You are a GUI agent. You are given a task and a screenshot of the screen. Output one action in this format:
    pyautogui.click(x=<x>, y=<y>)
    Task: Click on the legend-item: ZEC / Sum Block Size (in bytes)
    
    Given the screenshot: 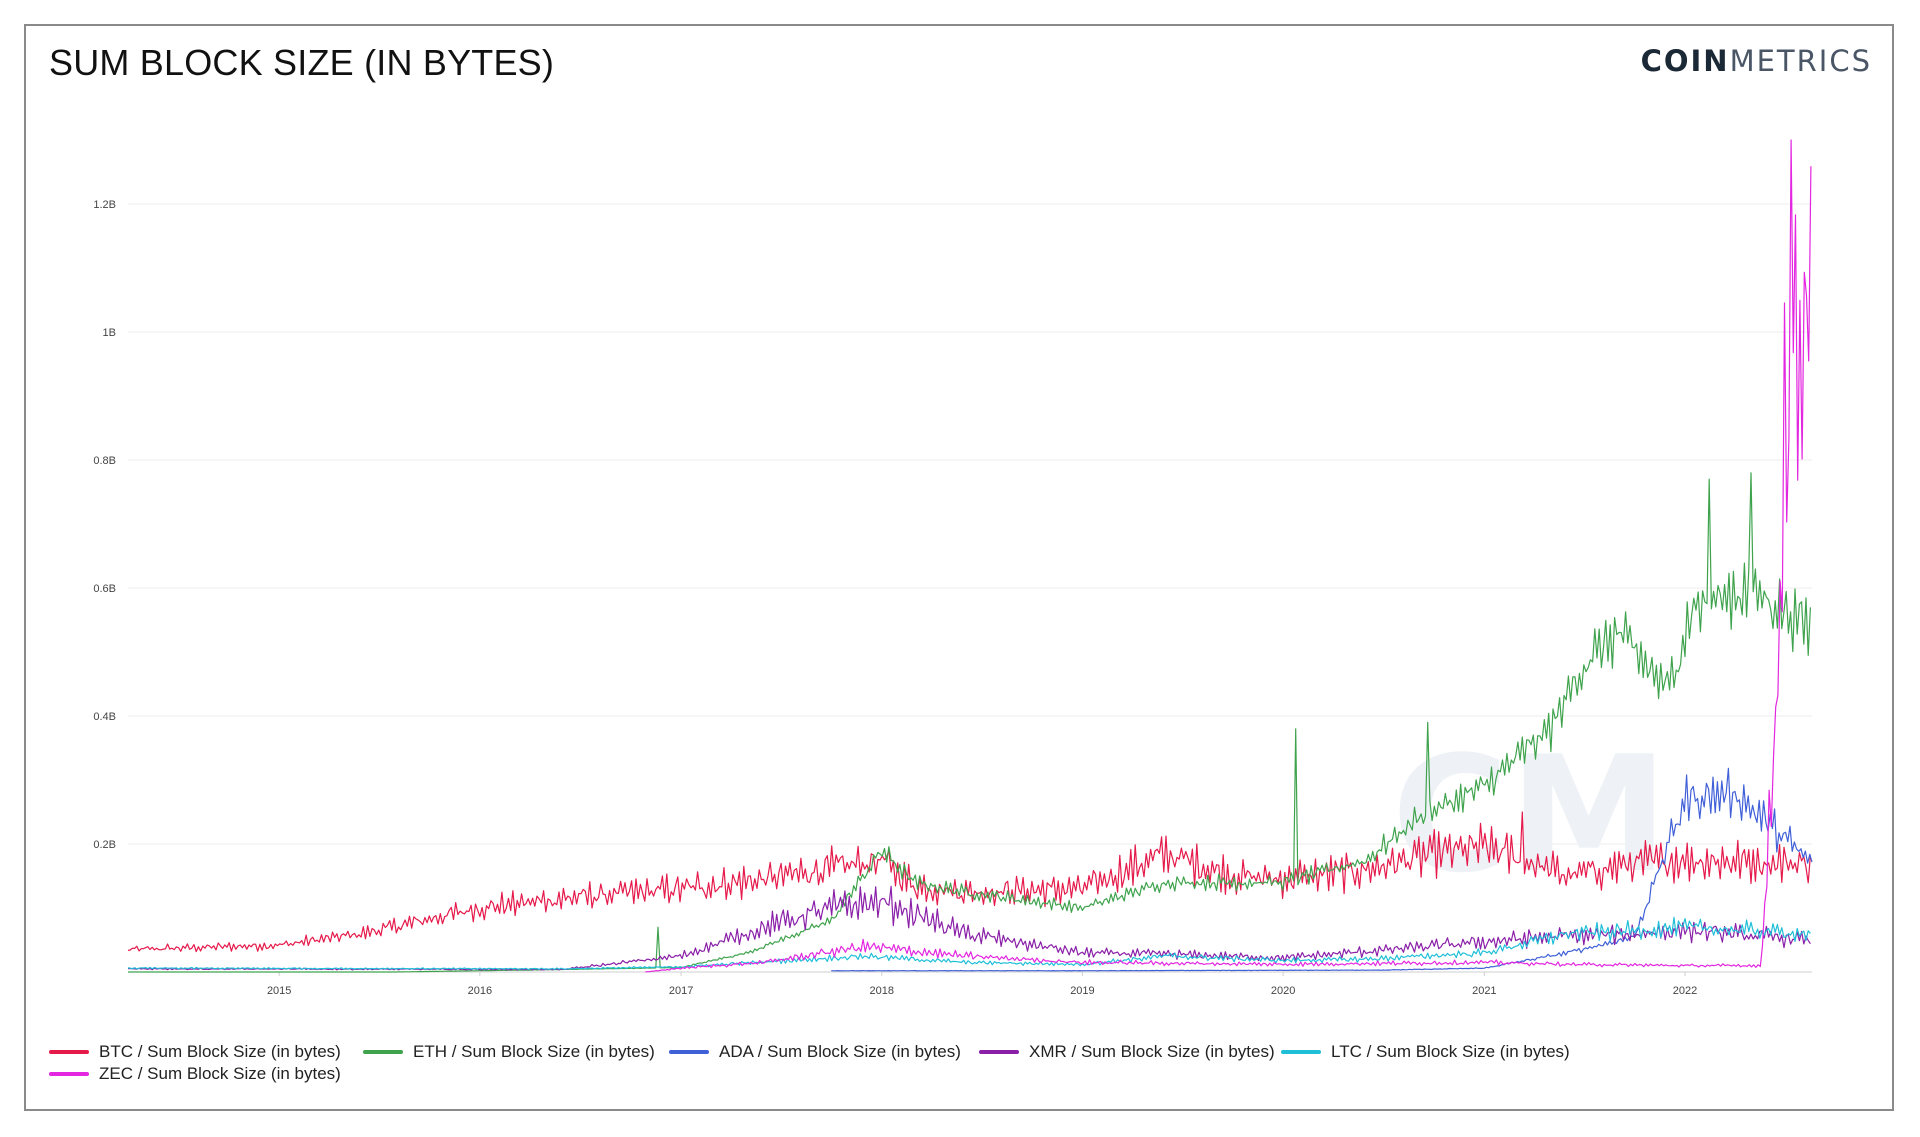 What is the action you would take?
    pyautogui.click(x=195, y=1074)
    